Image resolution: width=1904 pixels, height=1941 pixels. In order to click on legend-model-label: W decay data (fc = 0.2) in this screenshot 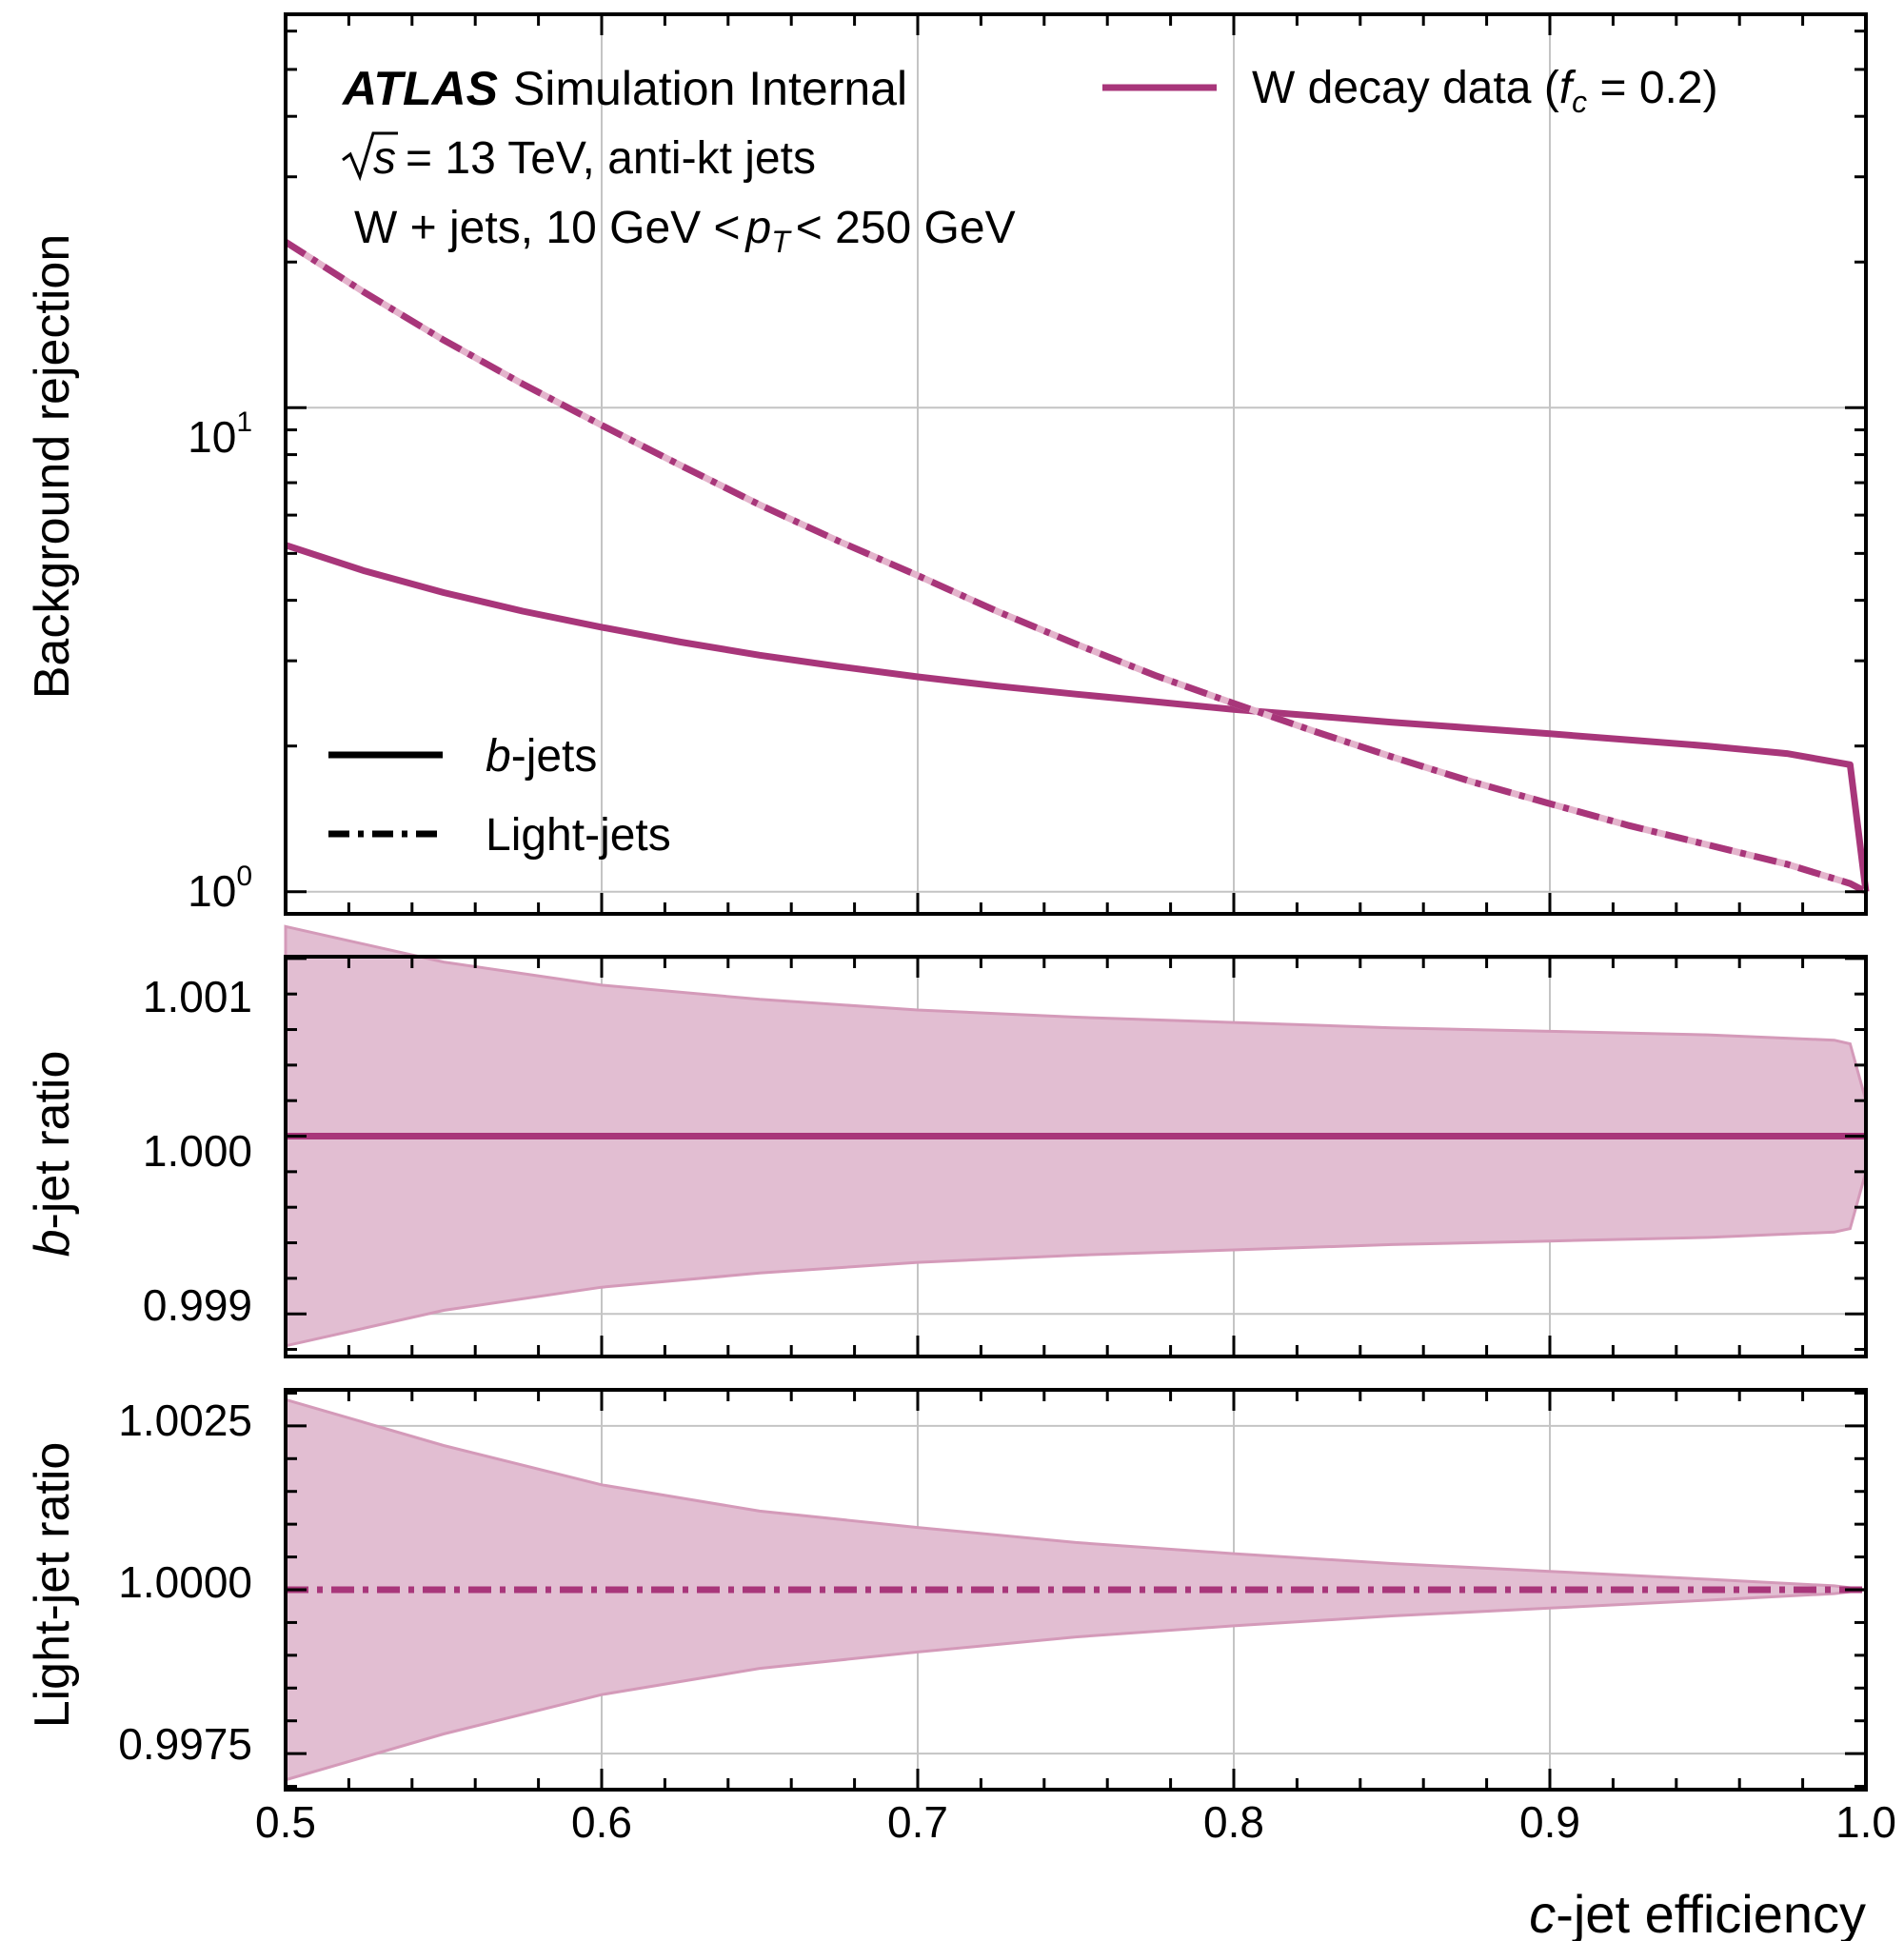, I will do `click(1485, 91)`.